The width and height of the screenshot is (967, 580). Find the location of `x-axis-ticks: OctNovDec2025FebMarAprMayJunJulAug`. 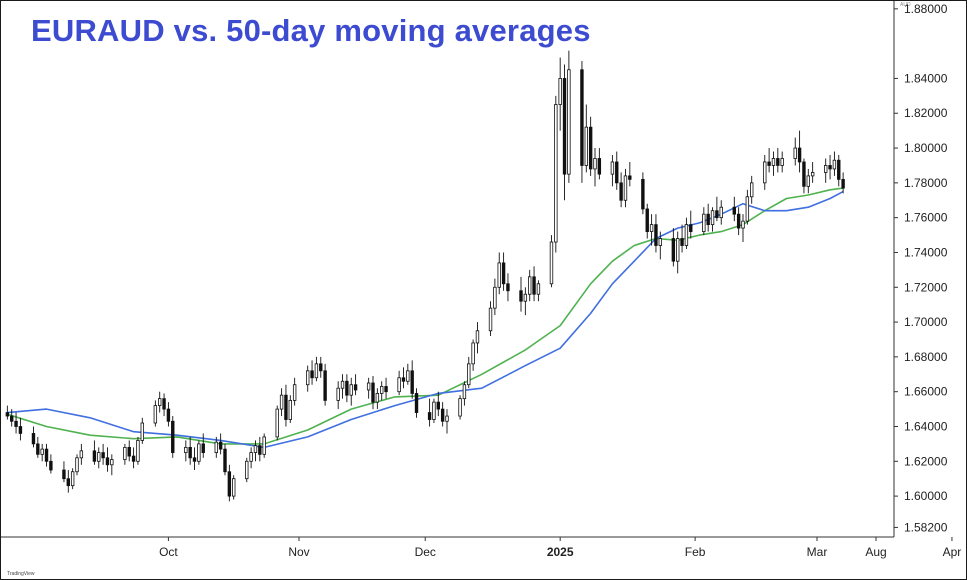

x-axis-ticks: OctNovDec2025FebMarAprMayJunJulAug is located at coordinates (560, 548).